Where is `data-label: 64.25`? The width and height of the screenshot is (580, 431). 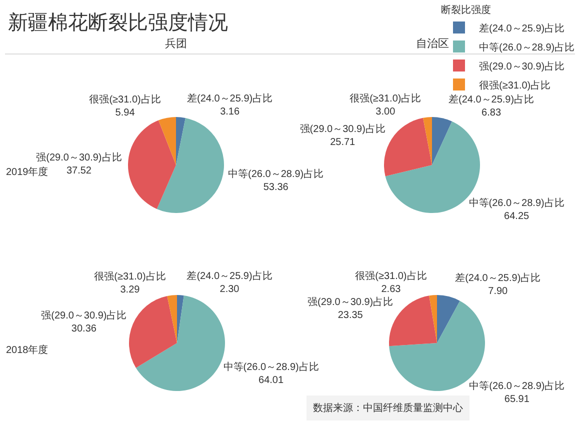
data-label: 64.25 is located at coordinates (517, 216).